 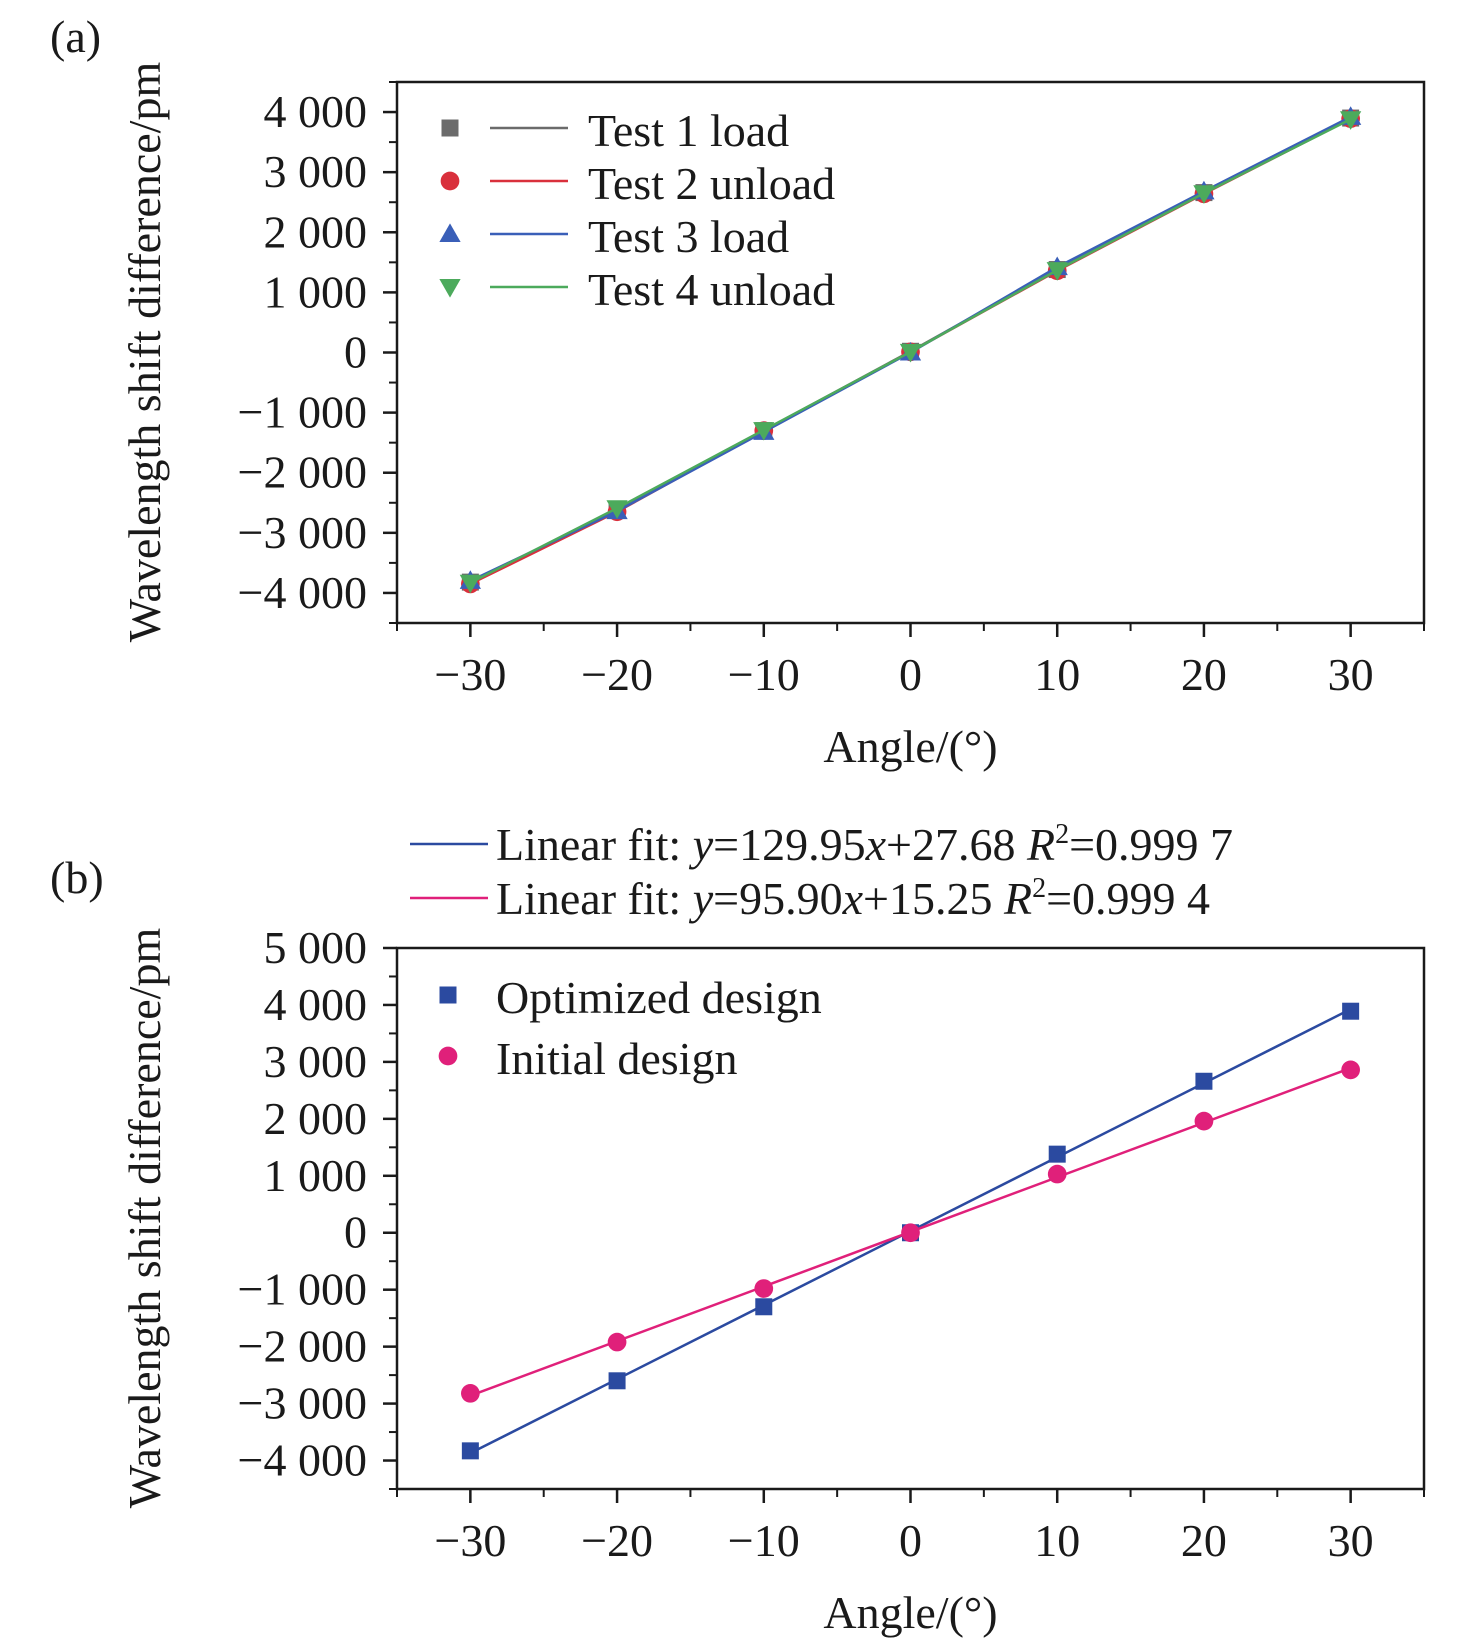 I want to click on fit-r-value: =0.999 7, so click(x=1151, y=844).